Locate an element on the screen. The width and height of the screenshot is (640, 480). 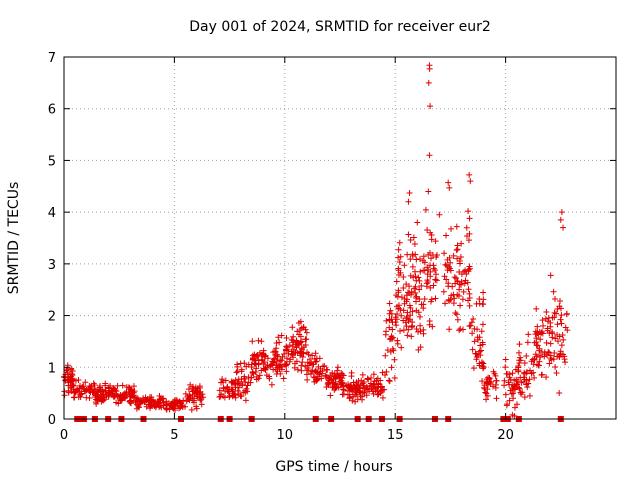
y-tick-label: 0 is located at coordinates (52, 420).